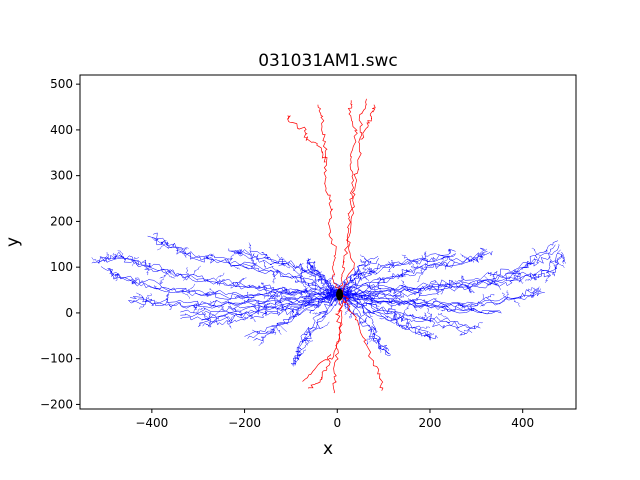 Image resolution: width=640 pixels, height=480 pixels. Describe the element at coordinates (334, 419) in the screenshot. I see `x-axis-ticks: −400 −200 0 200 400` at that location.